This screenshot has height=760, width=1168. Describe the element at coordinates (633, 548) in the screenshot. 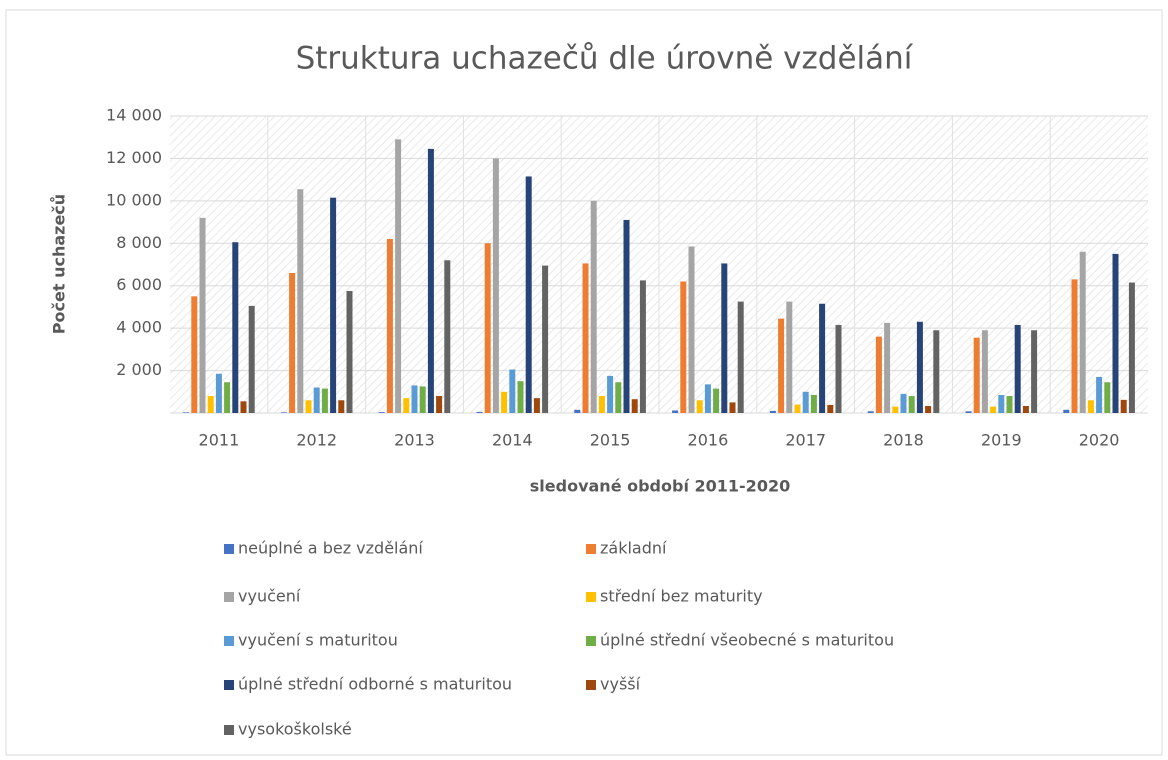

I see `legend-label: základní` at that location.